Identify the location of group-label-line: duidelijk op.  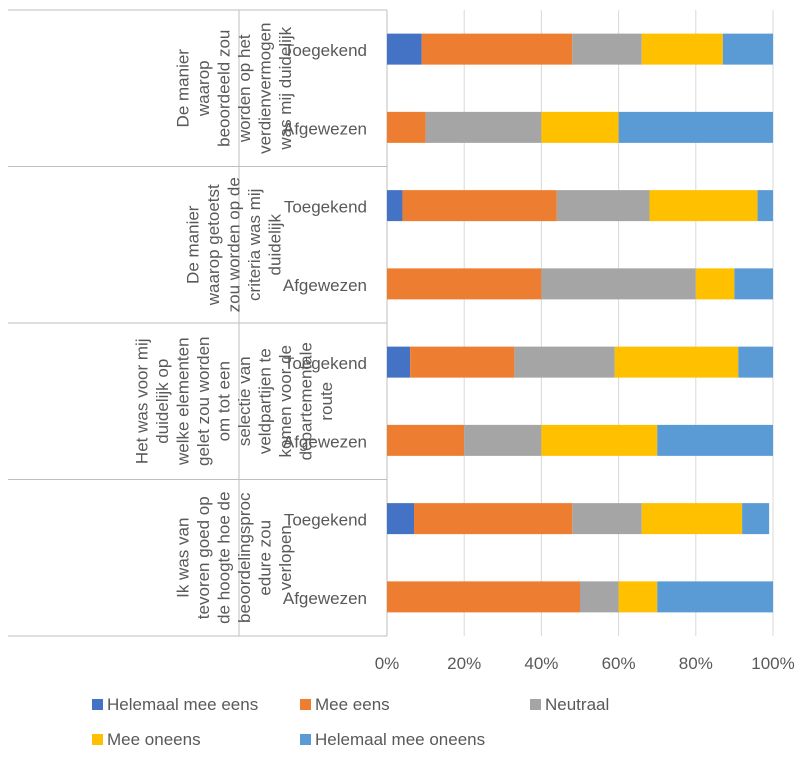
(162, 401).